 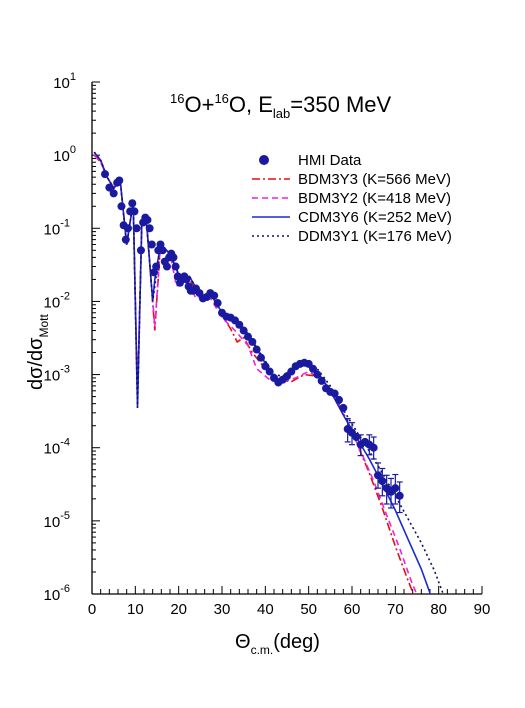 I want to click on legend-label-cdm3y6: CDM3Y6 (K=252 MeV), so click(x=375, y=217).